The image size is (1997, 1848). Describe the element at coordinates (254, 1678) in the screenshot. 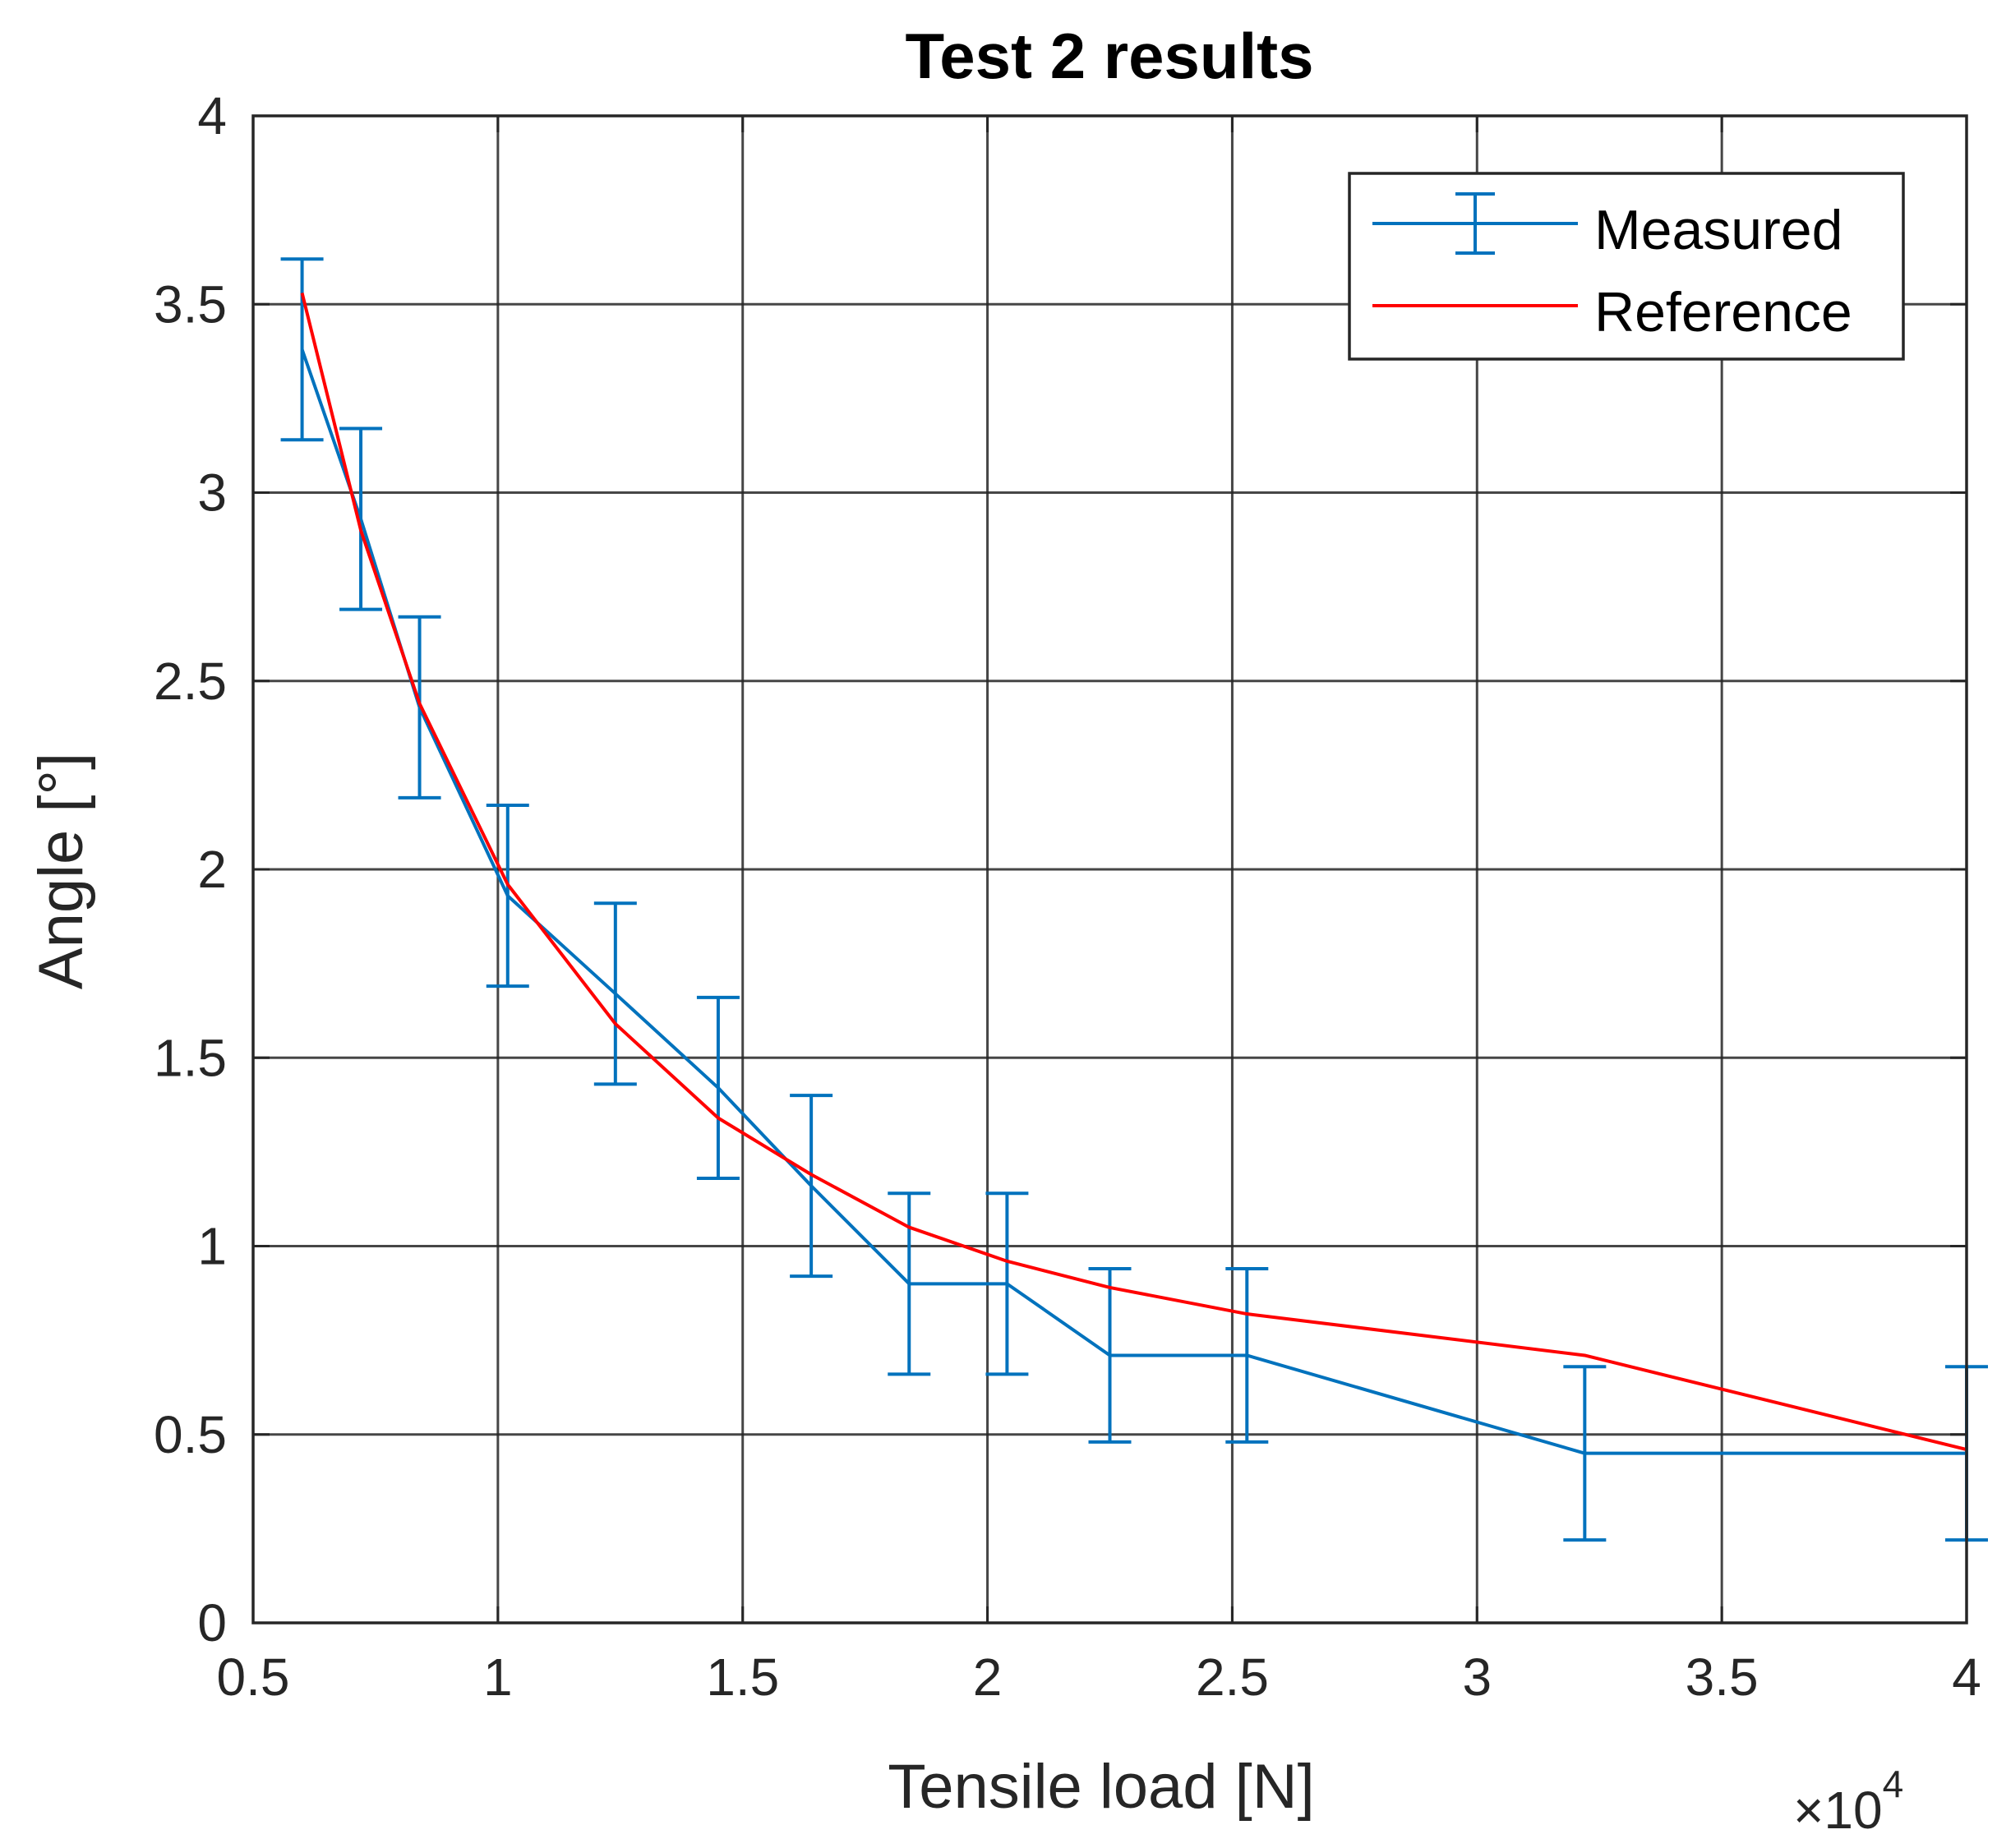

I see `x-tick-label: 0.5` at that location.